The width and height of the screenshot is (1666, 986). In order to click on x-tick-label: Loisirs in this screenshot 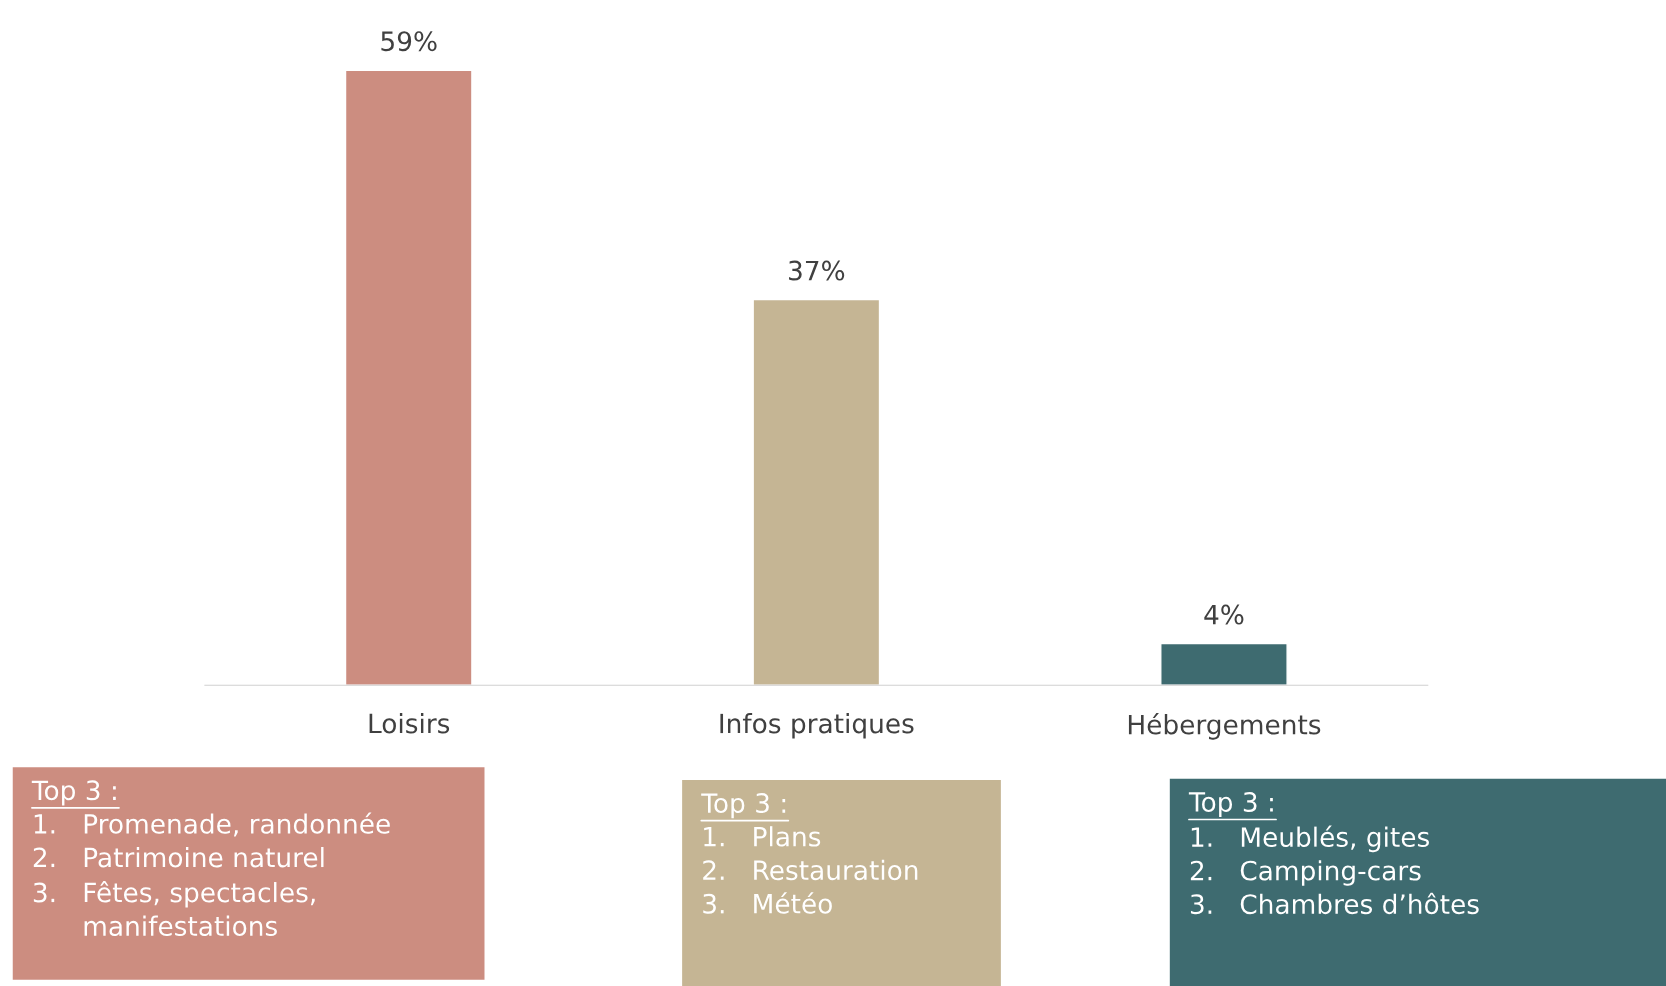, I will do `click(409, 723)`.